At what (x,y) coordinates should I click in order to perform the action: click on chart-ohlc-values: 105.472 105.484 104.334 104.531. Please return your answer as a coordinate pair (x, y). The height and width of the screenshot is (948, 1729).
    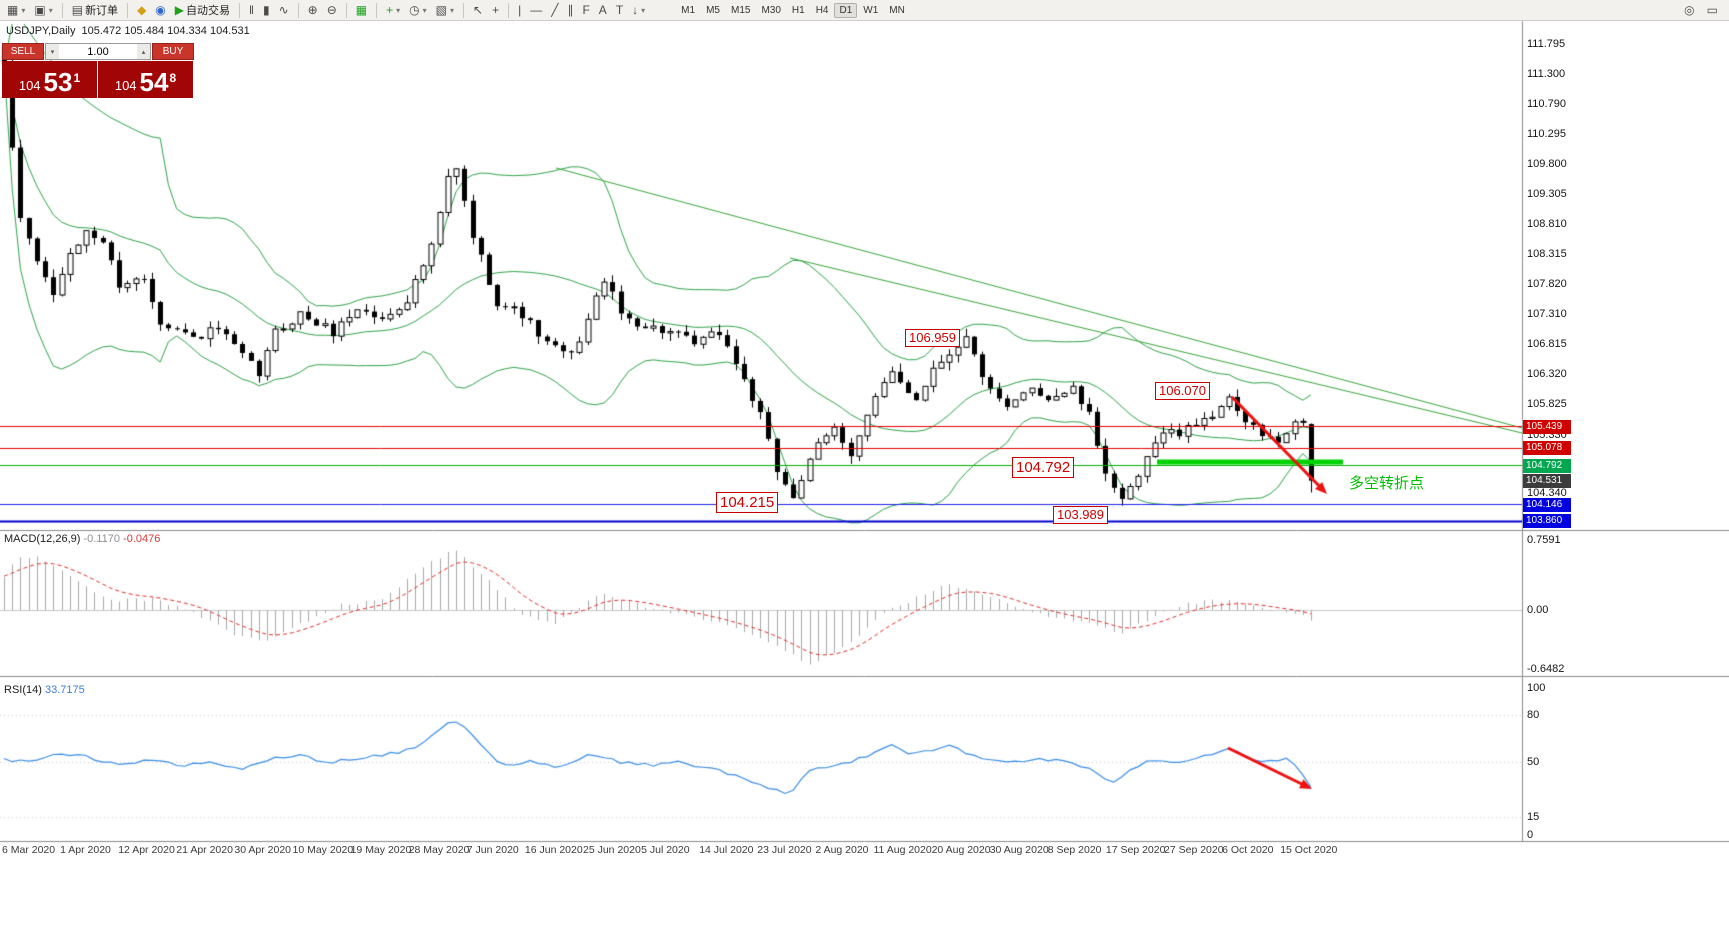
    Looking at the image, I should click on (165, 31).